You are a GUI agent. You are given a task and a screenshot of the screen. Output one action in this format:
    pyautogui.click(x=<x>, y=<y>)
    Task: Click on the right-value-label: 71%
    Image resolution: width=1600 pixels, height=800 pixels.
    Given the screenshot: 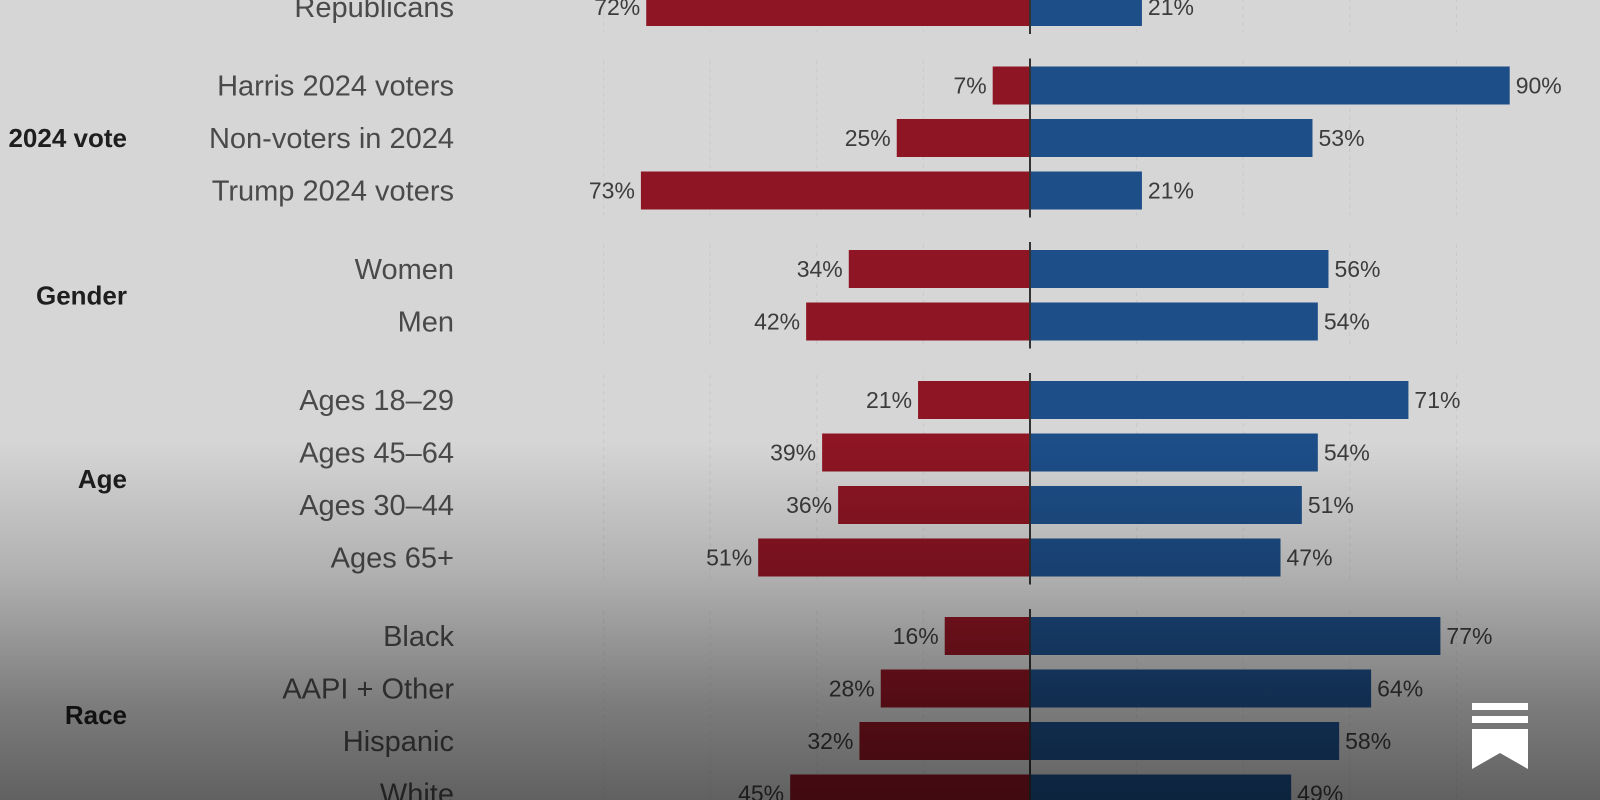 What is the action you would take?
    pyautogui.click(x=1437, y=400)
    